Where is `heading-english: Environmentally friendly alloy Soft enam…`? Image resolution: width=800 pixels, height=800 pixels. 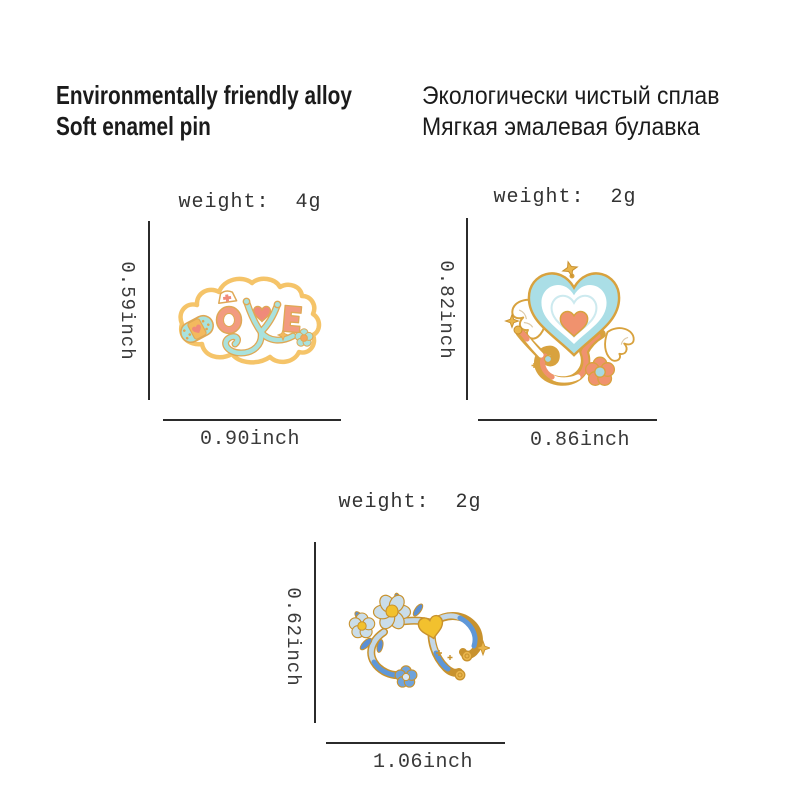
heading-english: Environmentally friendly alloy Soft enam… is located at coordinates (204, 111).